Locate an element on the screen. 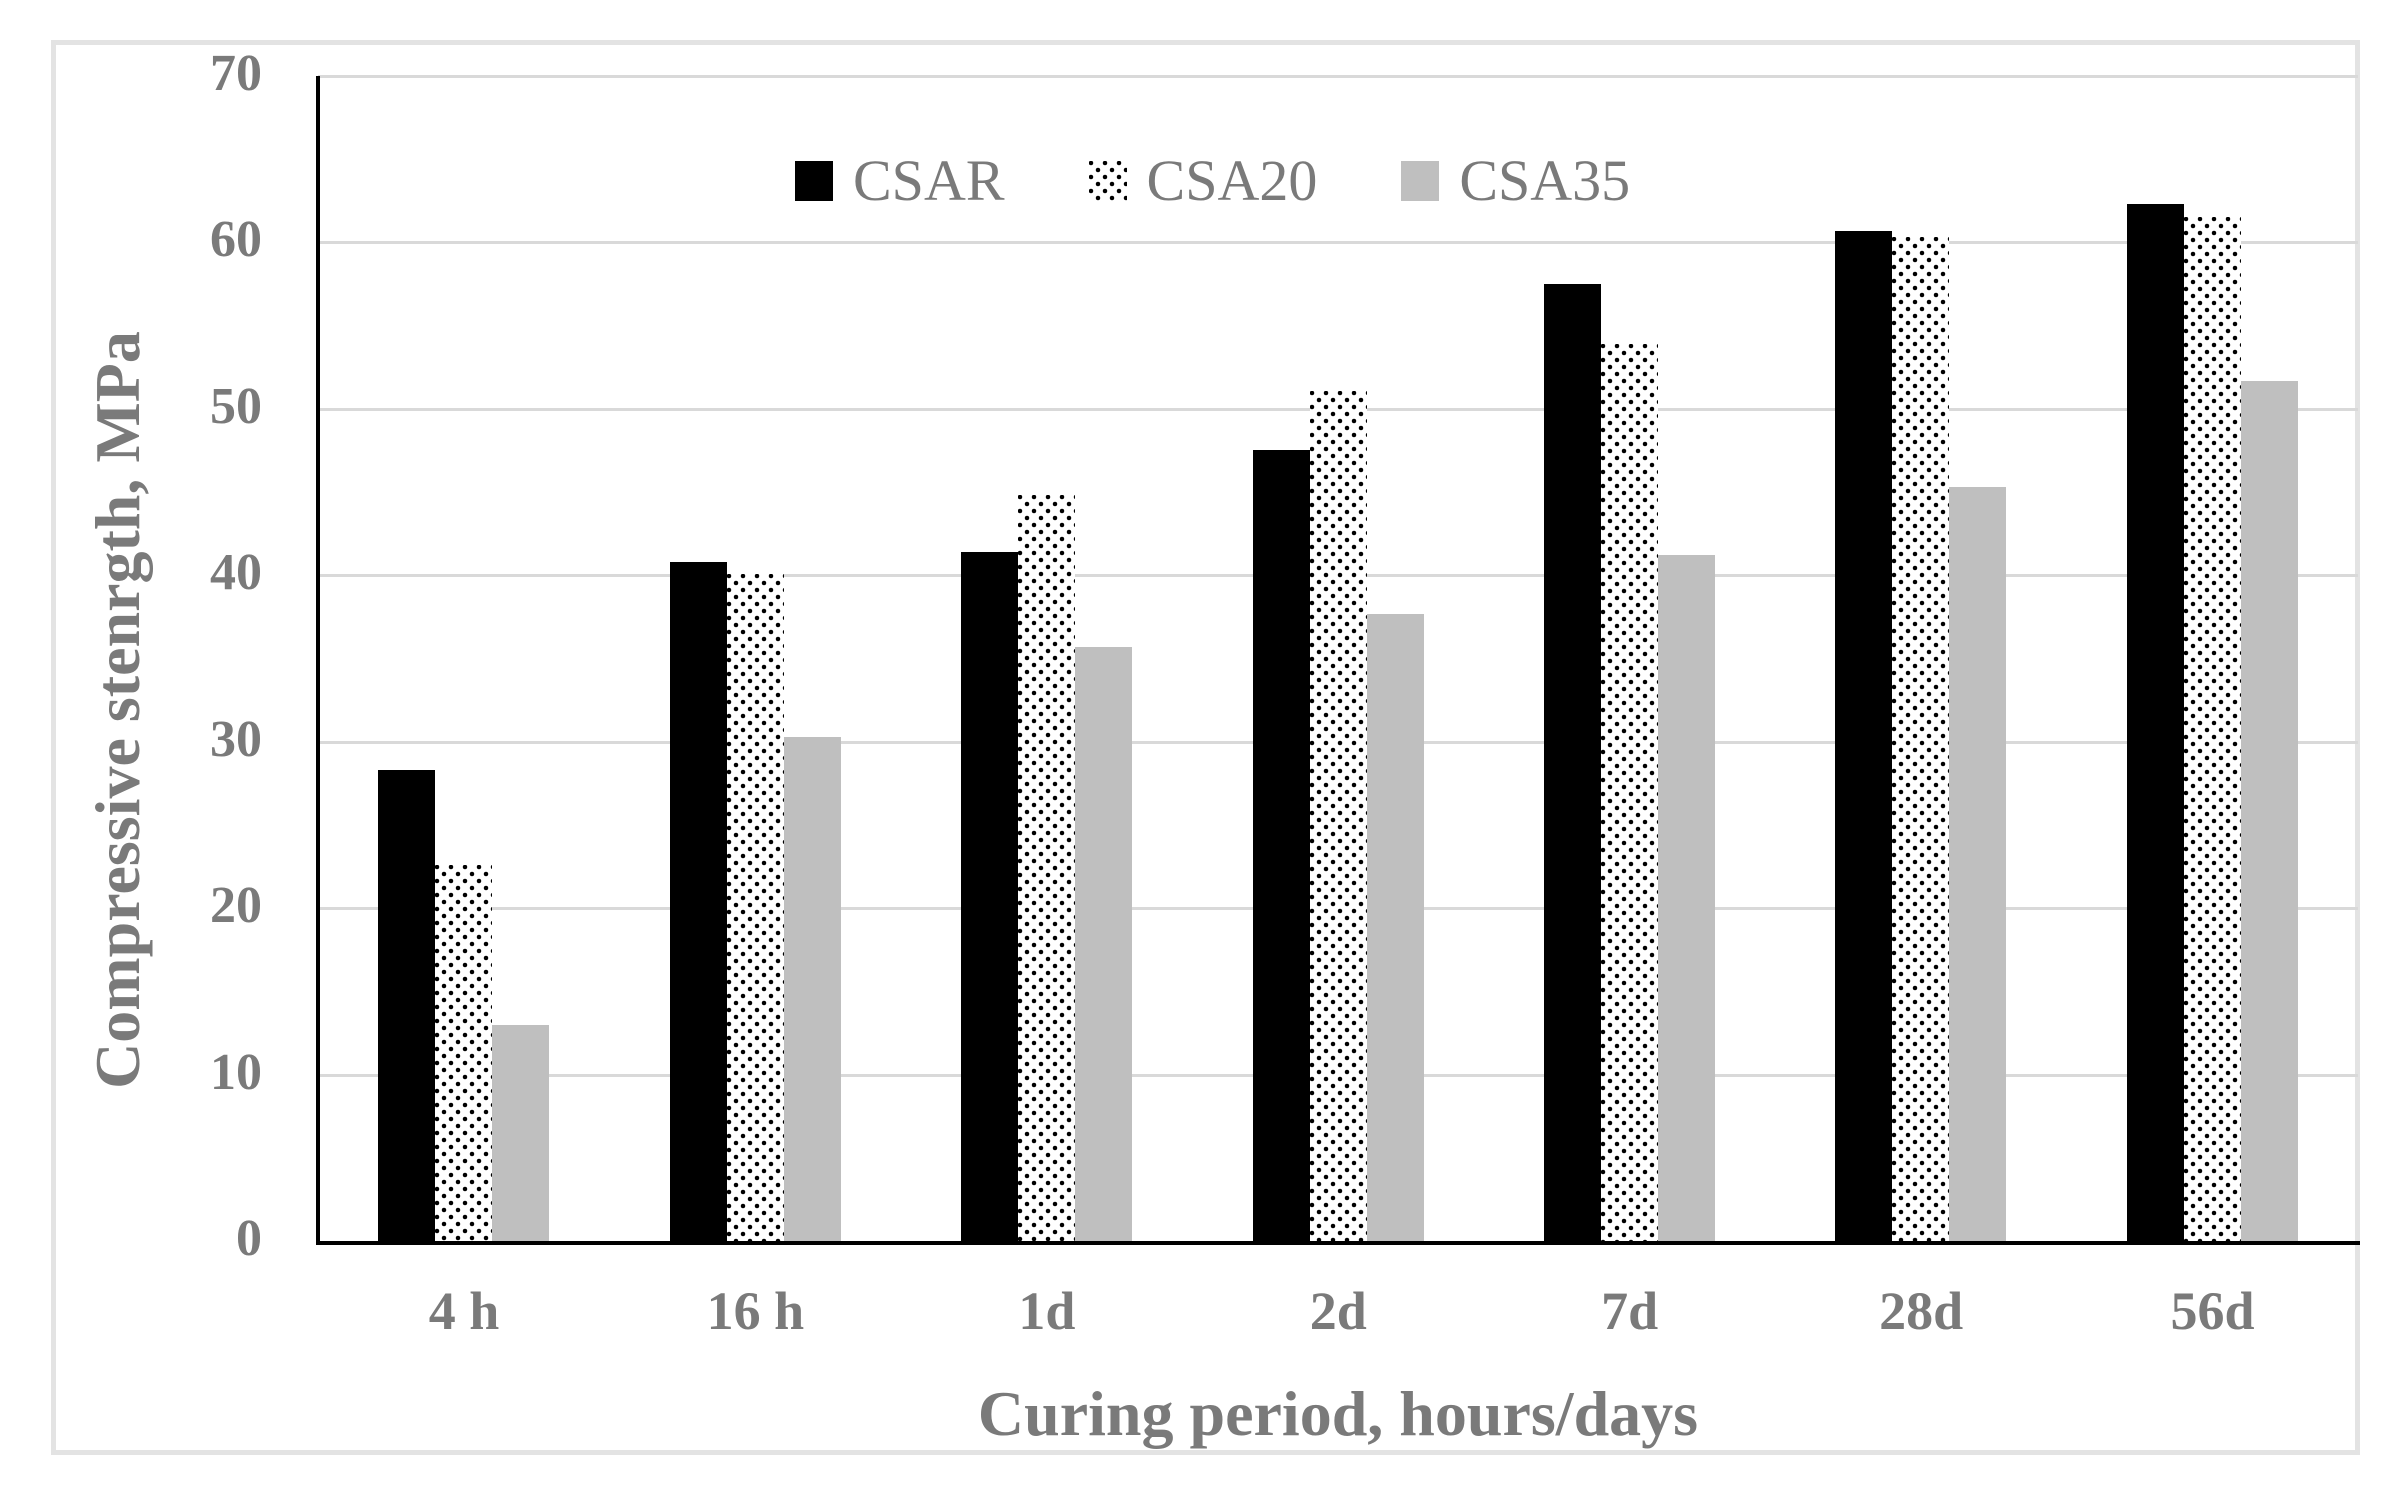  gridline-y60 is located at coordinates (1338, 243).